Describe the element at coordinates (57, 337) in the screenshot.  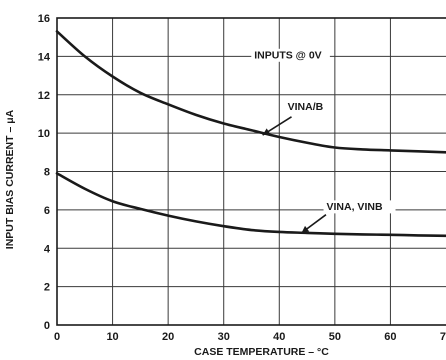
I see `x-tick-label: 0` at that location.